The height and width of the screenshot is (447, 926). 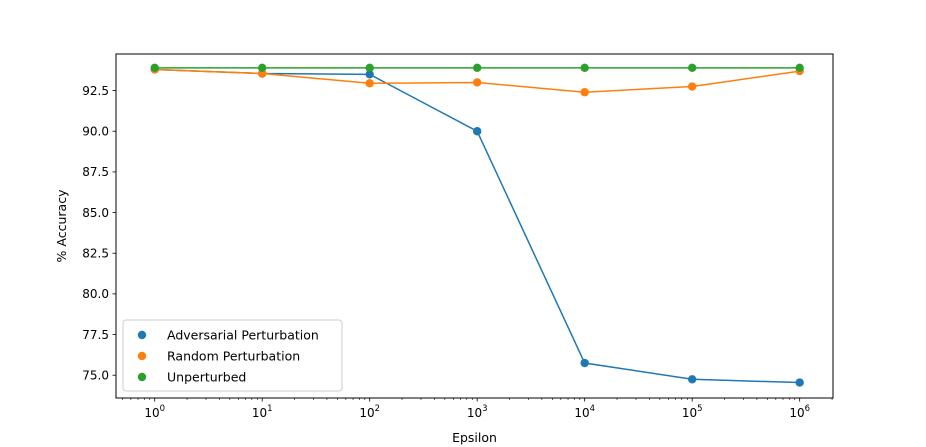 I want to click on y-axis-label: % Accuracy, so click(x=61, y=226).